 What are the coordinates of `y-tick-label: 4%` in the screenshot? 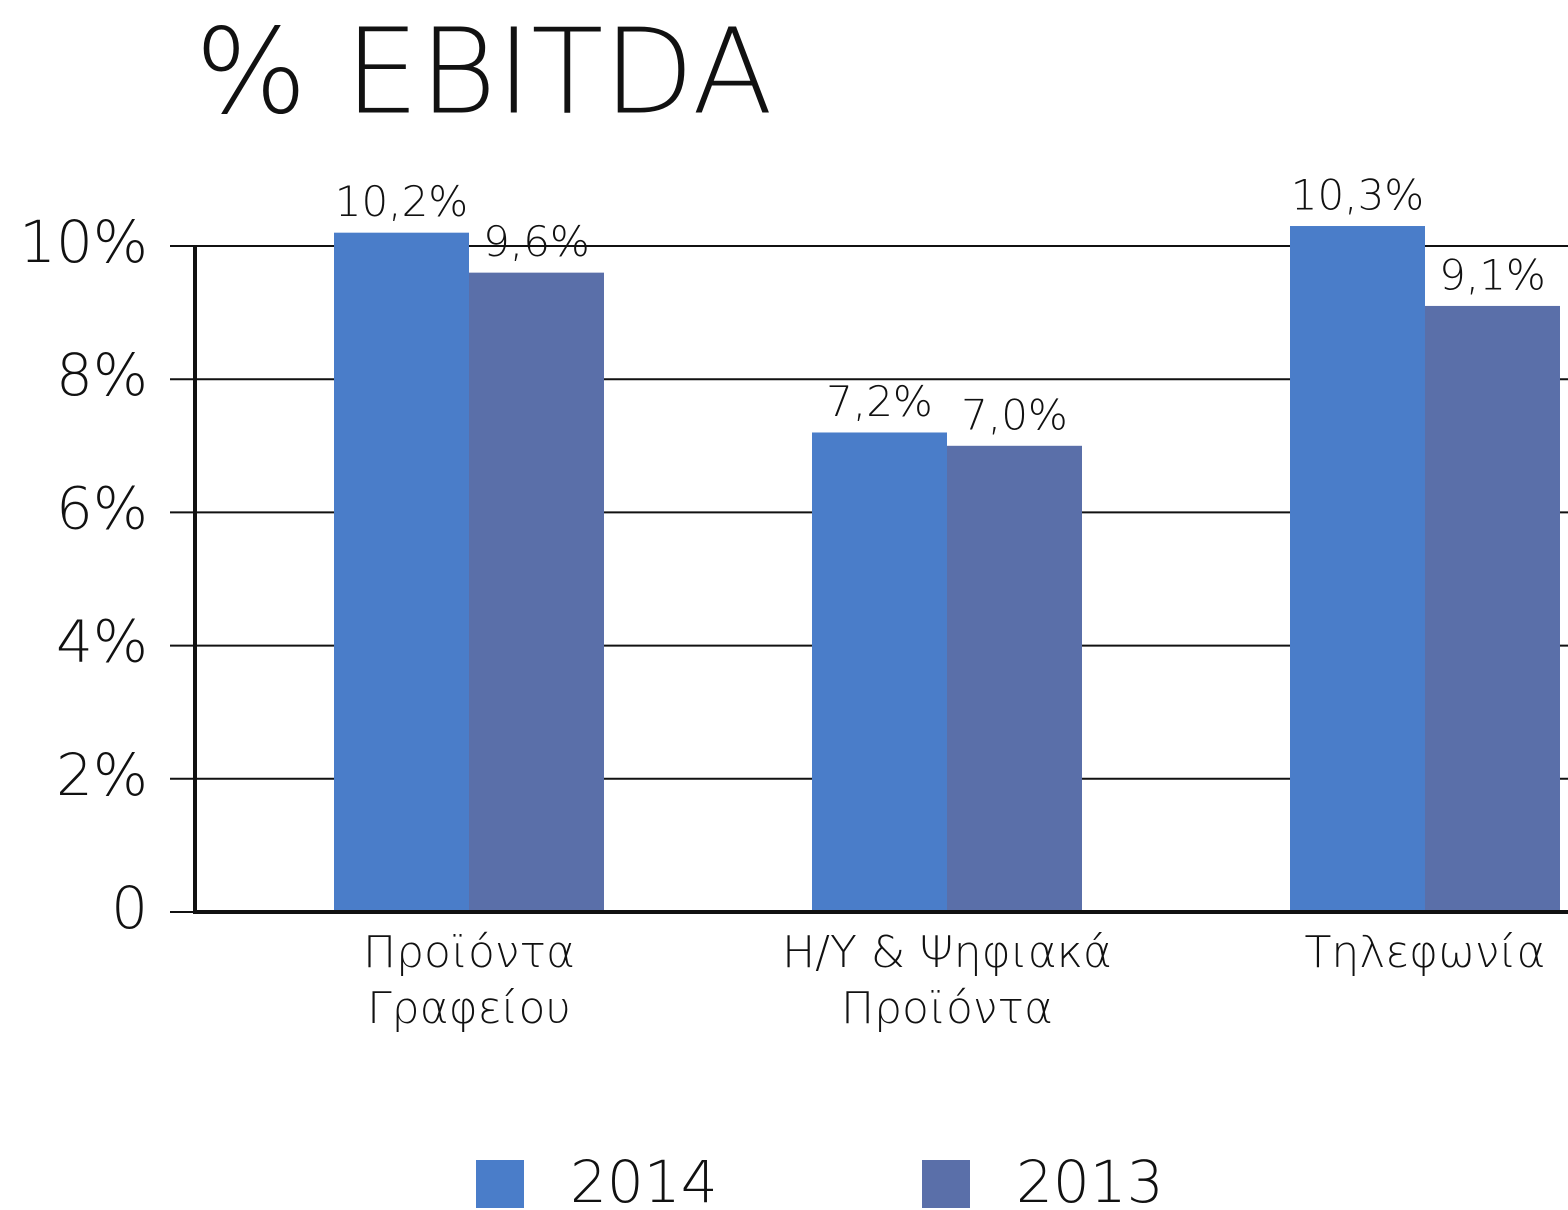 It's located at (102, 642).